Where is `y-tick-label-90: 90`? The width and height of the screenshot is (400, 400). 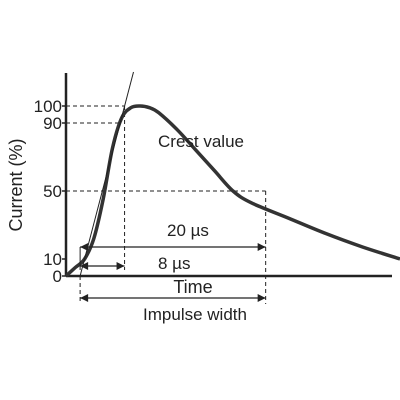 y-tick-label-90: 90 is located at coordinates (52, 123).